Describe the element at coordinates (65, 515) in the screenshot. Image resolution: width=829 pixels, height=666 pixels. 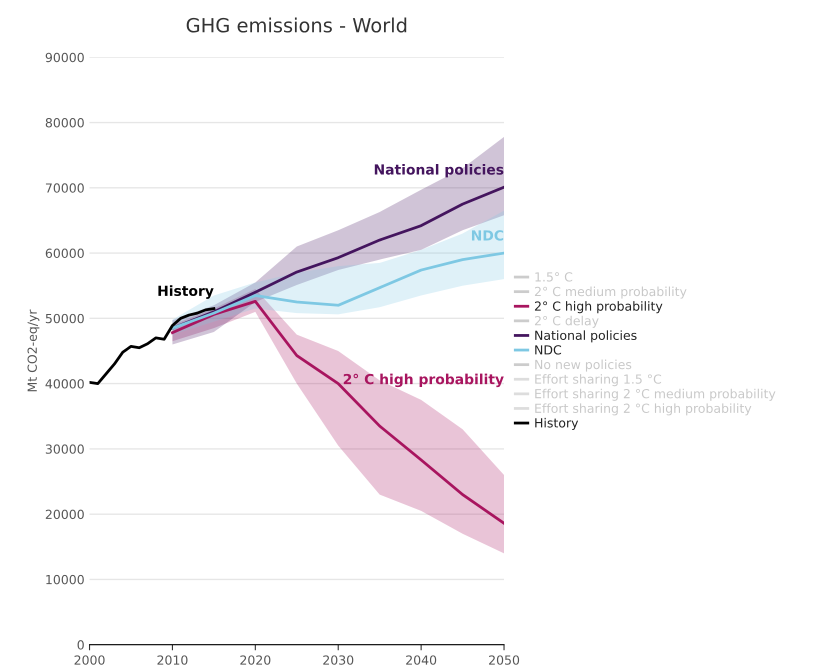
I see `y-tick-label: 20000` at that location.